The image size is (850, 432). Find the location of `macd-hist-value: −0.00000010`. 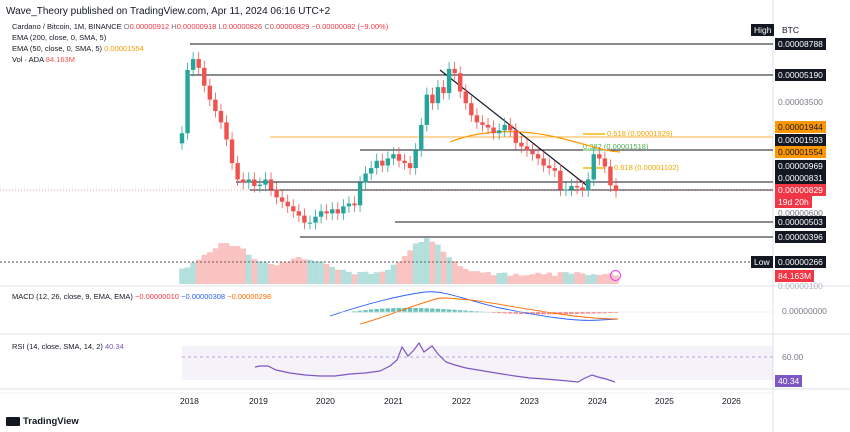

macd-hist-value: −0.00000010 is located at coordinates (157, 296).